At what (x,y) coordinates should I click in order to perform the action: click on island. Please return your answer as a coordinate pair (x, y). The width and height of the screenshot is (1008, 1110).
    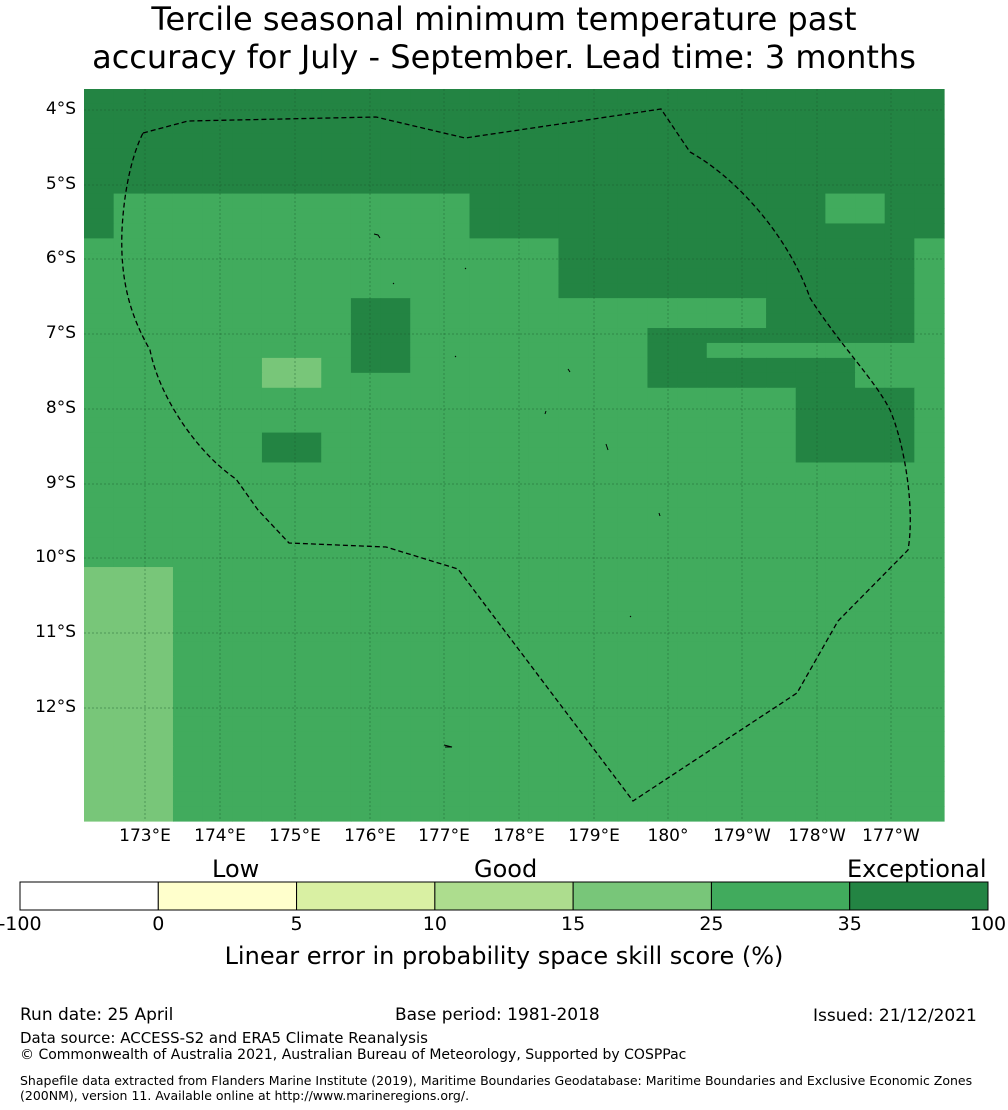
    Looking at the image, I should click on (455, 356).